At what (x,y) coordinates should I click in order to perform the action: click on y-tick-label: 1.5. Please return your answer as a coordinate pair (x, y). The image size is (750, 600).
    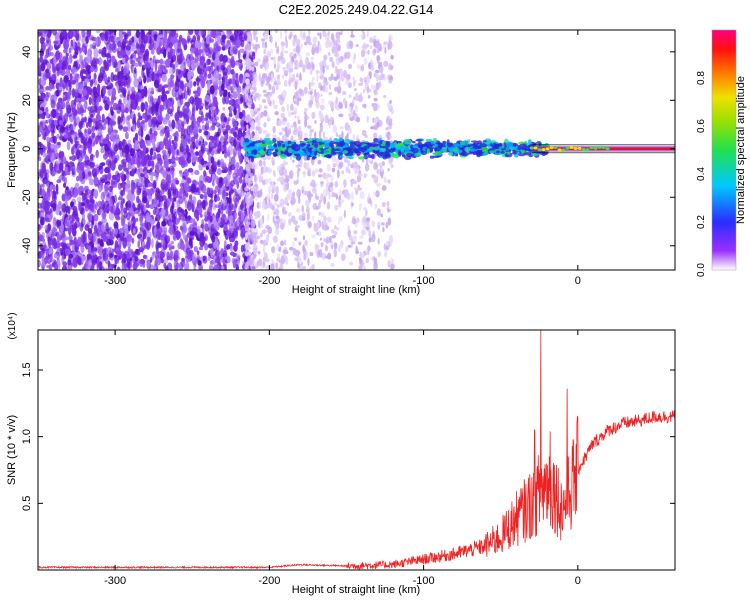
    Looking at the image, I should click on (27, 369).